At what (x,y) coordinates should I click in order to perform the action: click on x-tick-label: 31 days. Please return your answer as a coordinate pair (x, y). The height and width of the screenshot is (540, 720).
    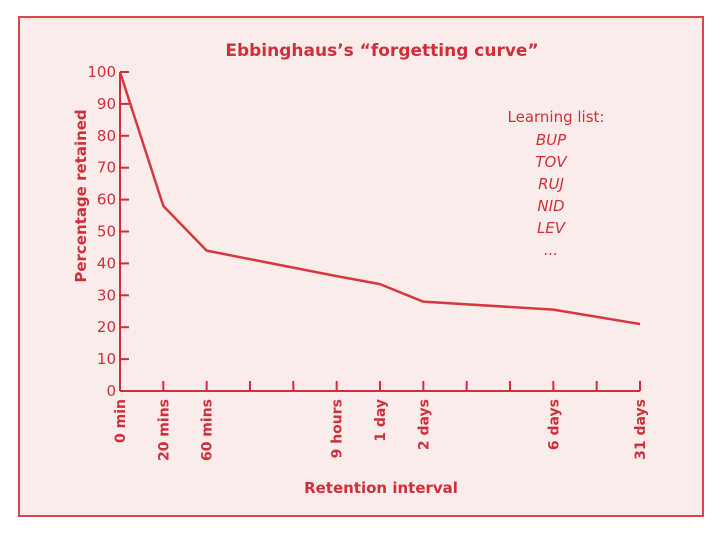
    Looking at the image, I should click on (641, 429).